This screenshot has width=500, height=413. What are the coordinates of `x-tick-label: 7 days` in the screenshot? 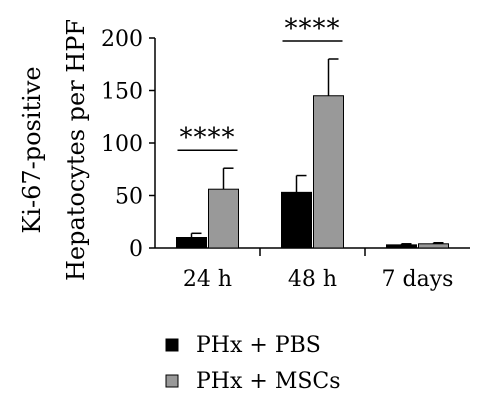 It's located at (418, 279).